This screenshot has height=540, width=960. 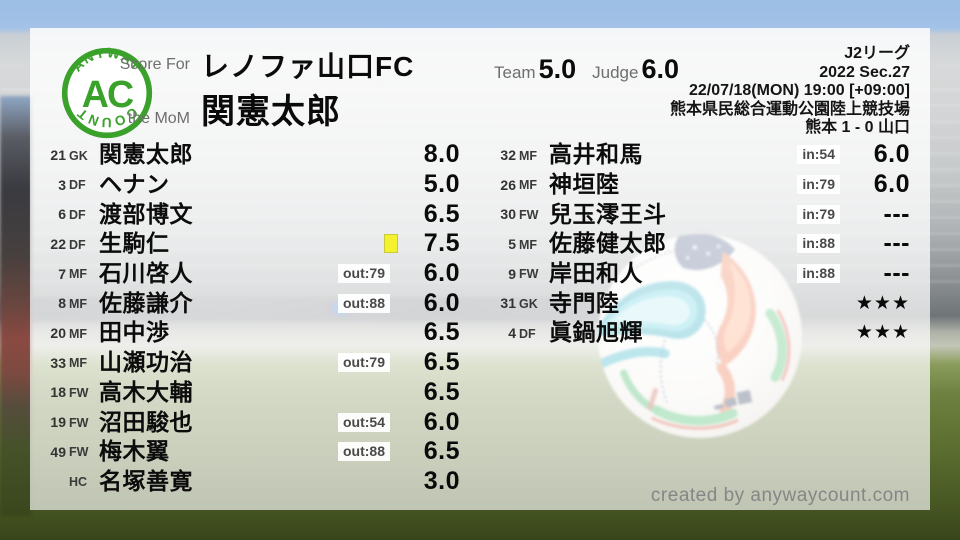 I want to click on anywaycount-logo: ANYWAY COUNT AC, so click(x=107, y=92).